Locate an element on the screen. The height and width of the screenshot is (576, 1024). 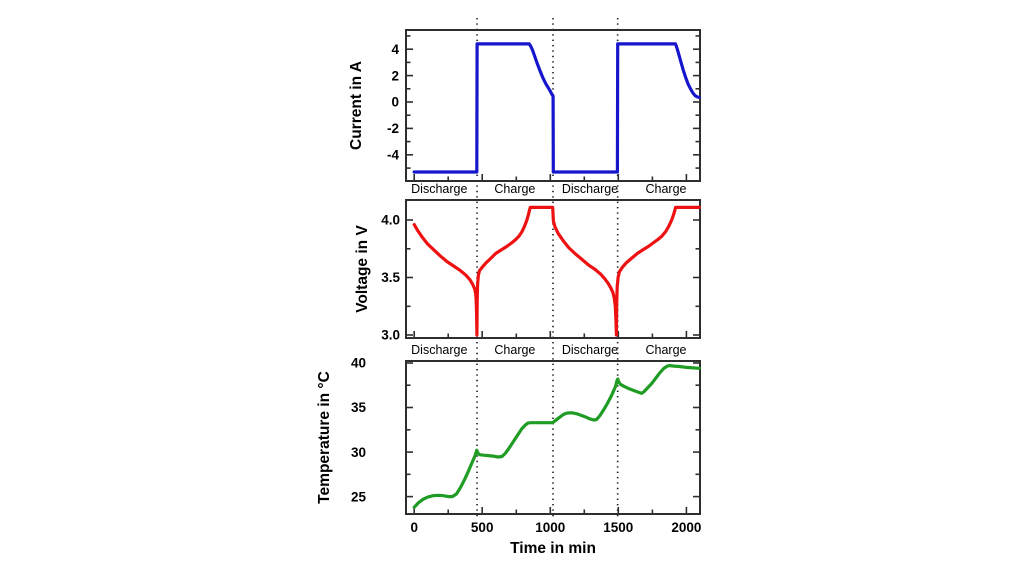
y-tick-label: 2 is located at coordinates (395, 75).